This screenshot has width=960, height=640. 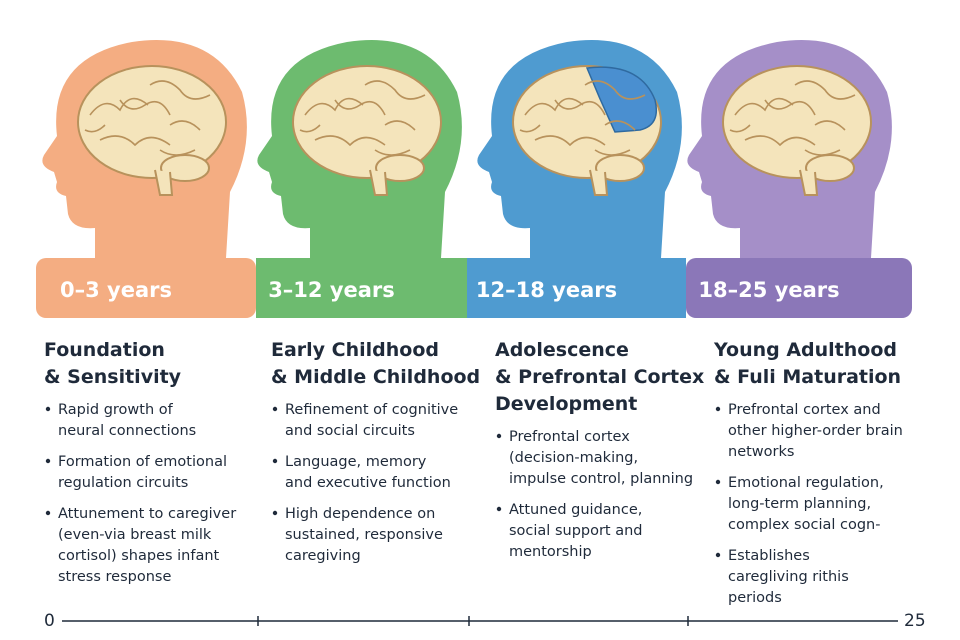 I want to click on bullet-text: long-term planning,, so click(x=799, y=504).